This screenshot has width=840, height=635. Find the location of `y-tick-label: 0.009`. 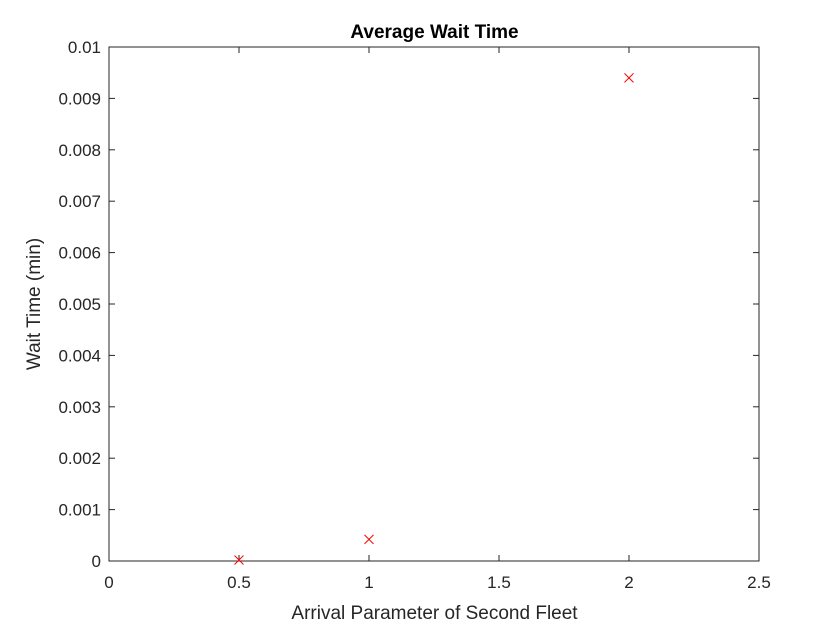

y-tick-label: 0.009 is located at coordinates (79, 98).